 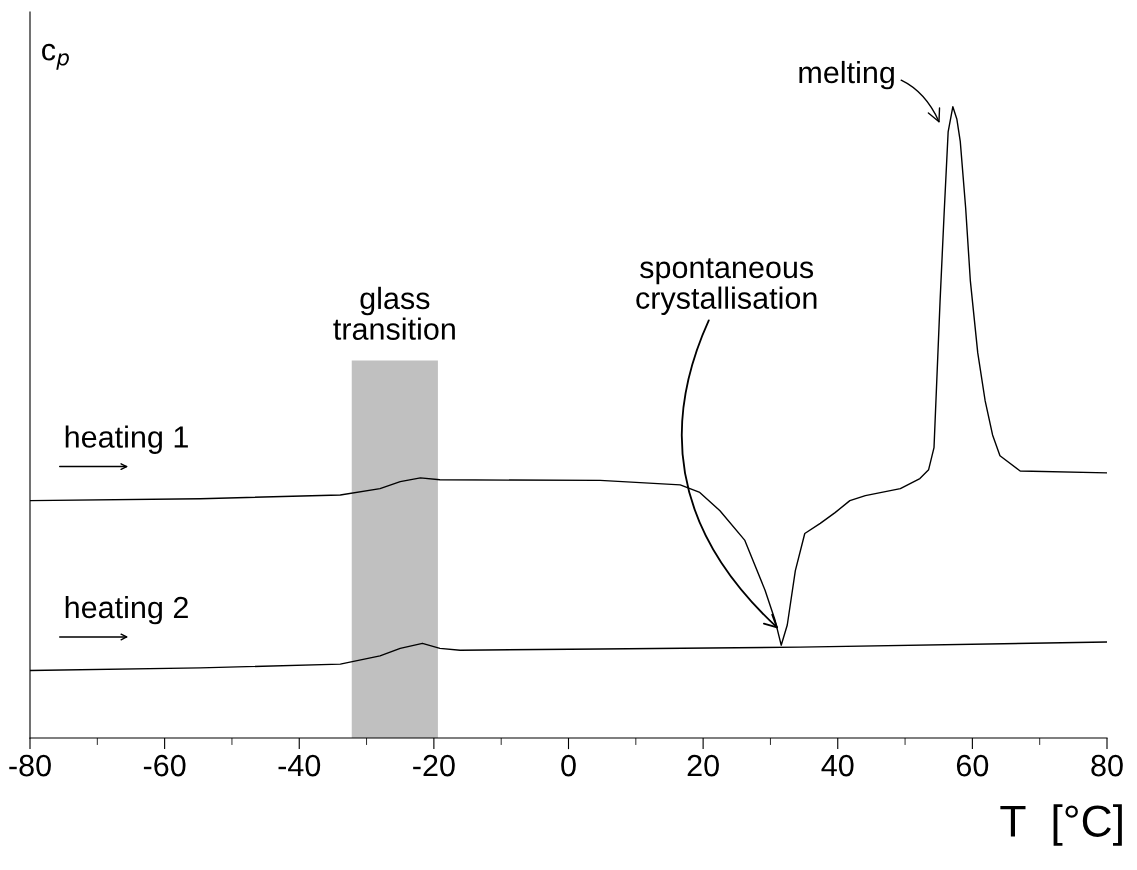 What do you see at coordinates (837, 765) in the screenshot?
I see `x-tick-label: 40` at bounding box center [837, 765].